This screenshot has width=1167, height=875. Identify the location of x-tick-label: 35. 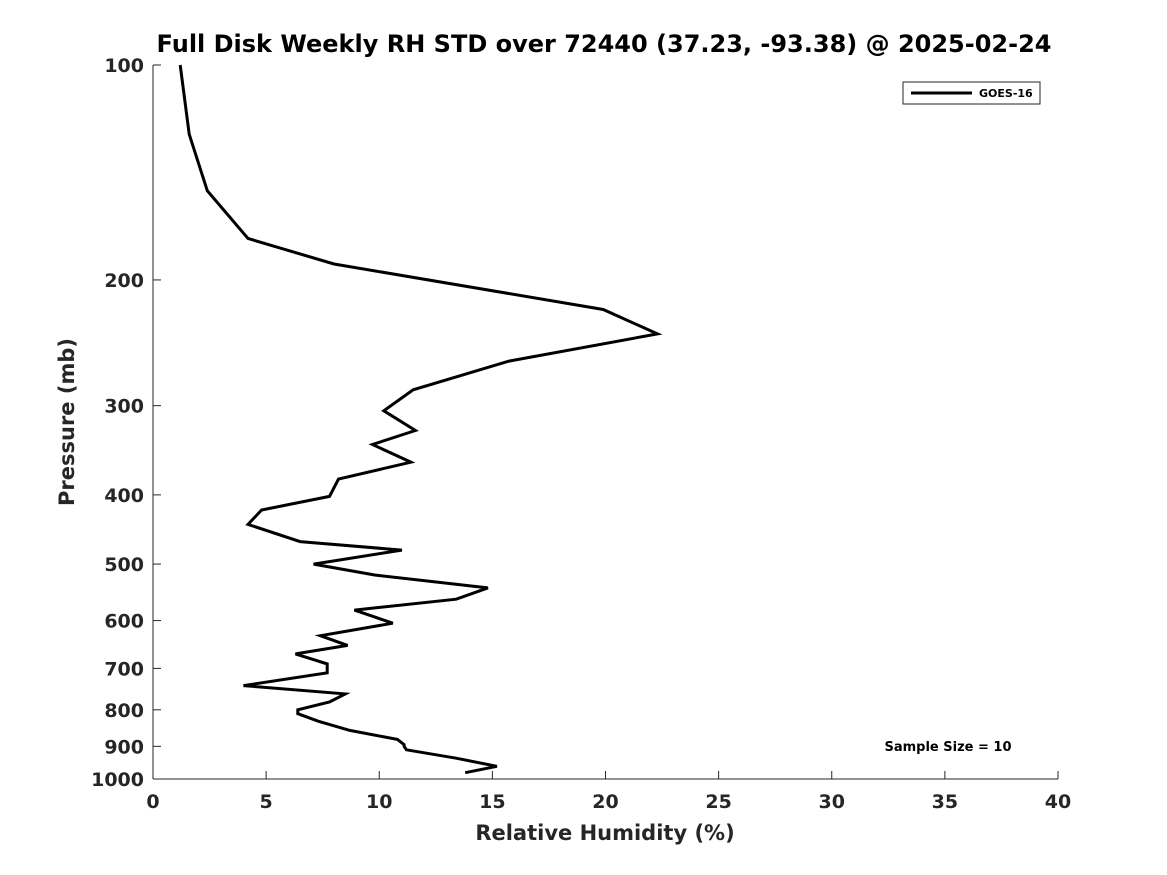
(945, 802).